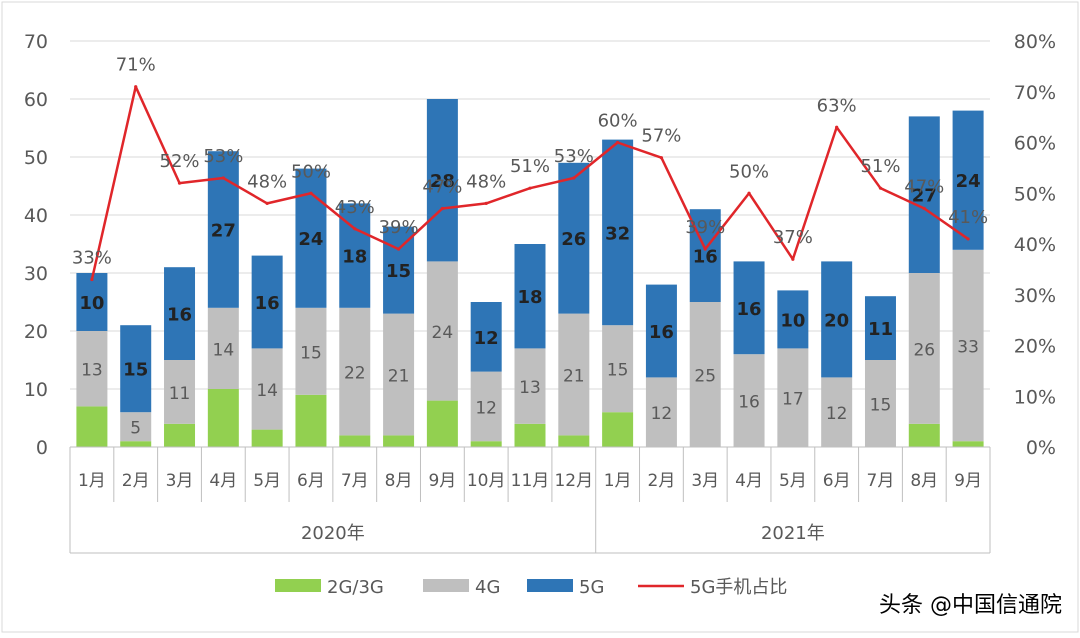 This screenshot has height=638, width=1080. Describe the element at coordinates (738, 587) in the screenshot. I see `legend-label: 5G手机占比` at that location.